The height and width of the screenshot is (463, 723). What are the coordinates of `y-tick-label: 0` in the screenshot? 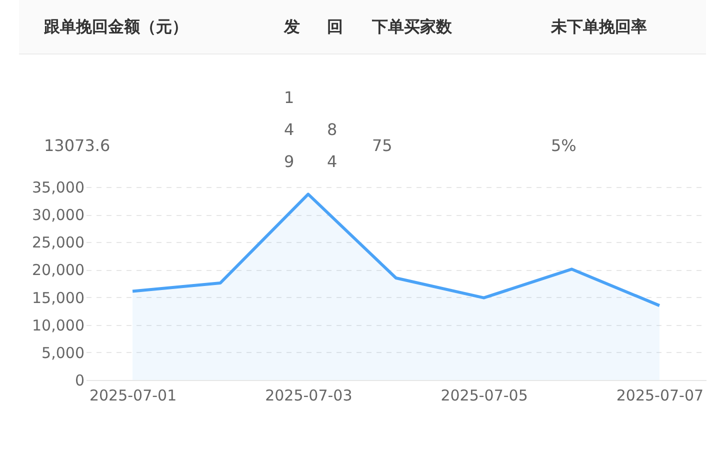 It's located at (79, 381).